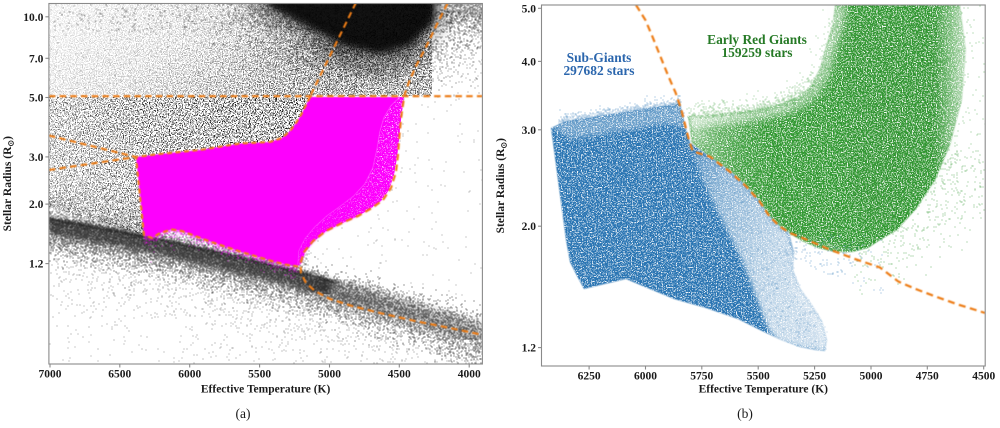 The width and height of the screenshot is (1000, 428). I want to click on svg-text: 4750, so click(927, 377).